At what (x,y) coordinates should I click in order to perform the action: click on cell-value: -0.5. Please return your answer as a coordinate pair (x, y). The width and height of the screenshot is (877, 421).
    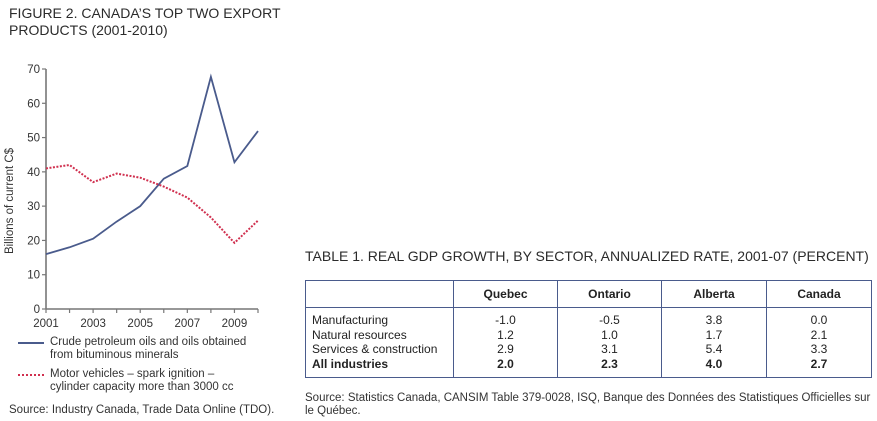
    Looking at the image, I should click on (609, 320).